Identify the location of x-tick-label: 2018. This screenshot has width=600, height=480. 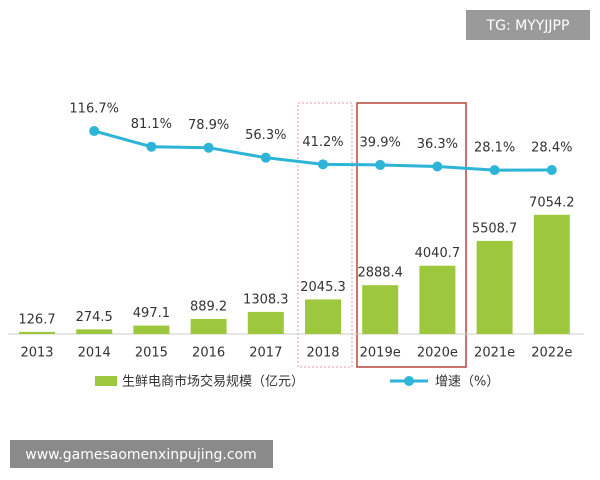
(322, 353).